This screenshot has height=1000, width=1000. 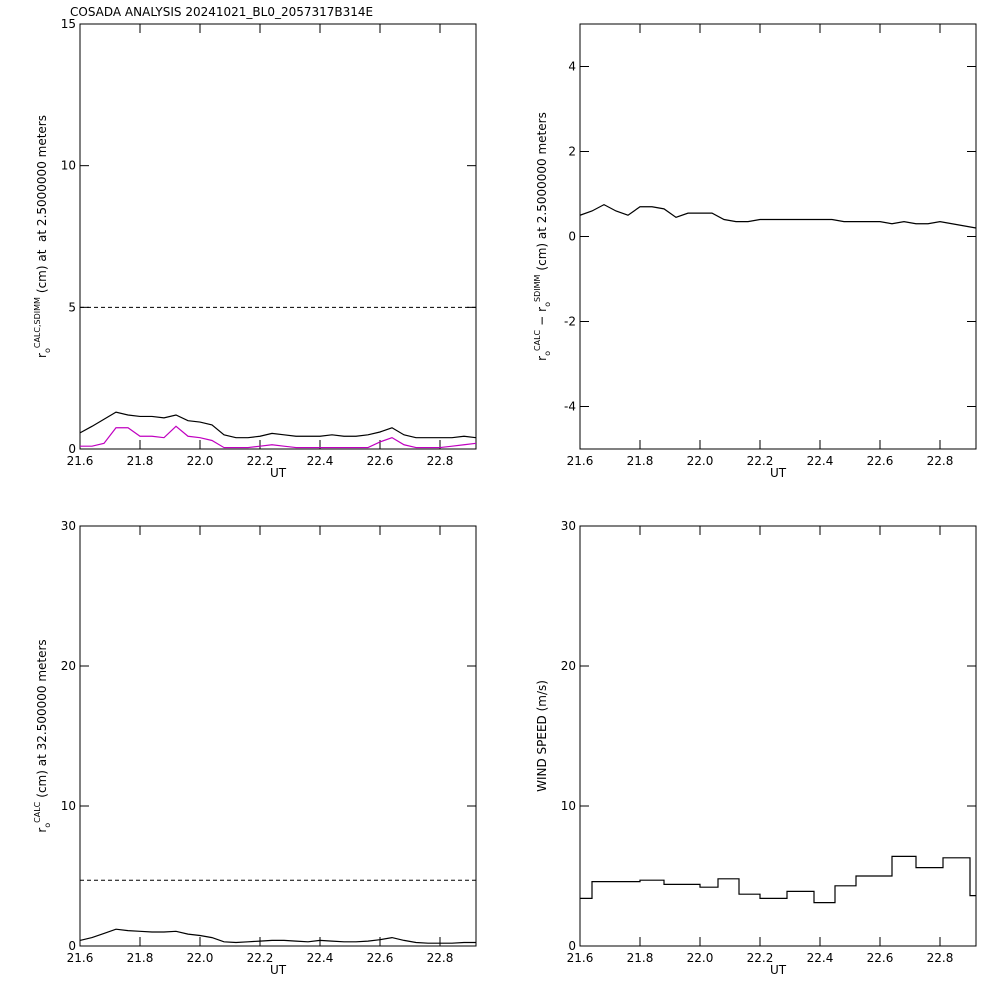 I want to click on y-tick-label: 15, so click(x=68, y=24).